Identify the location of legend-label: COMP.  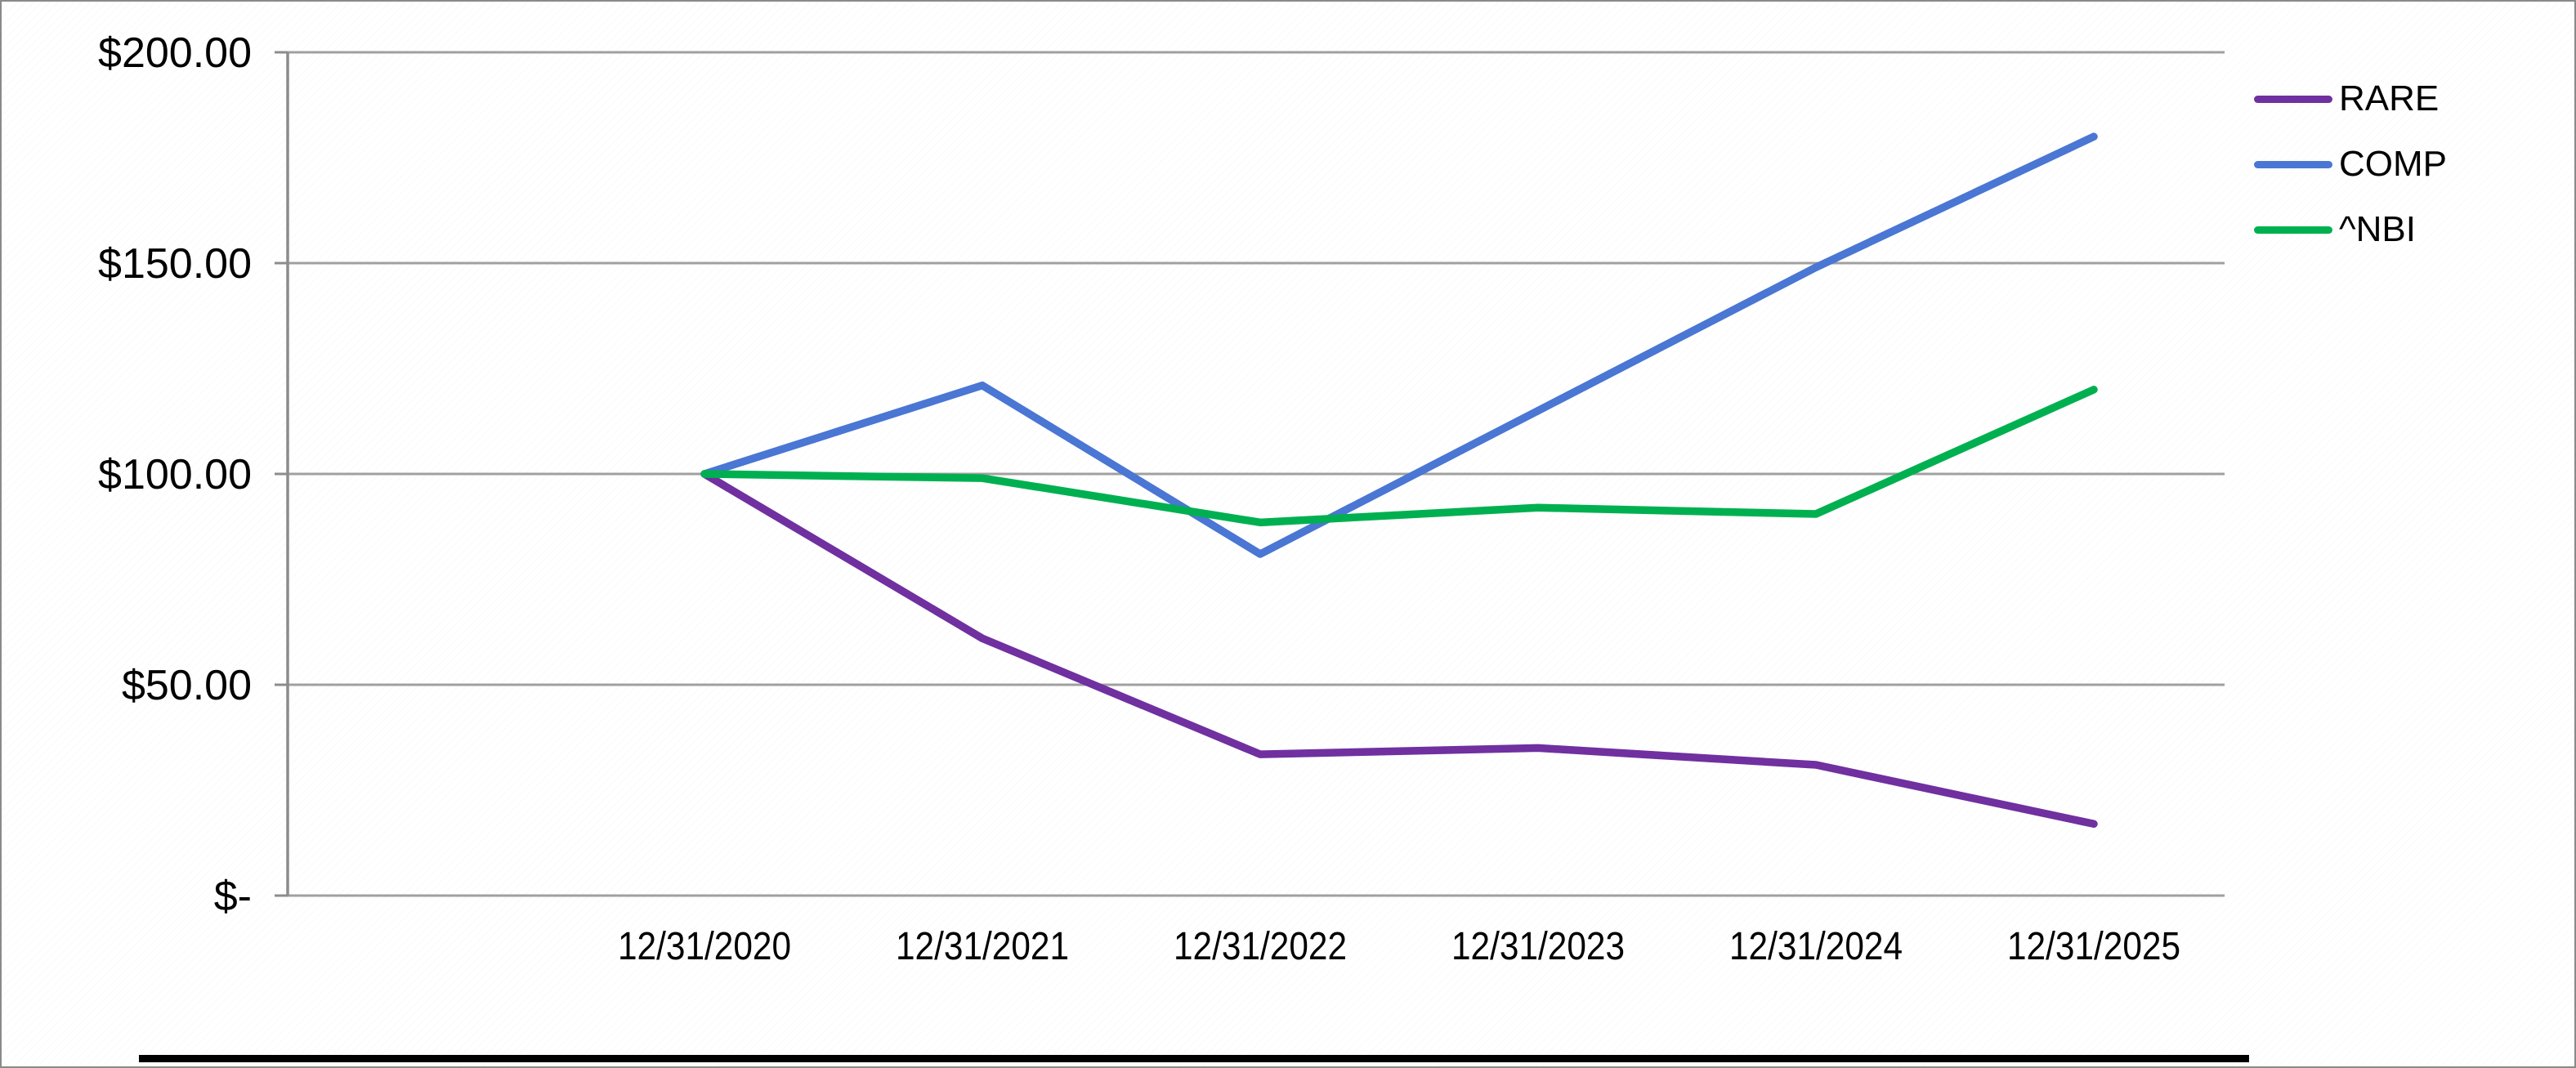
(2393, 164).